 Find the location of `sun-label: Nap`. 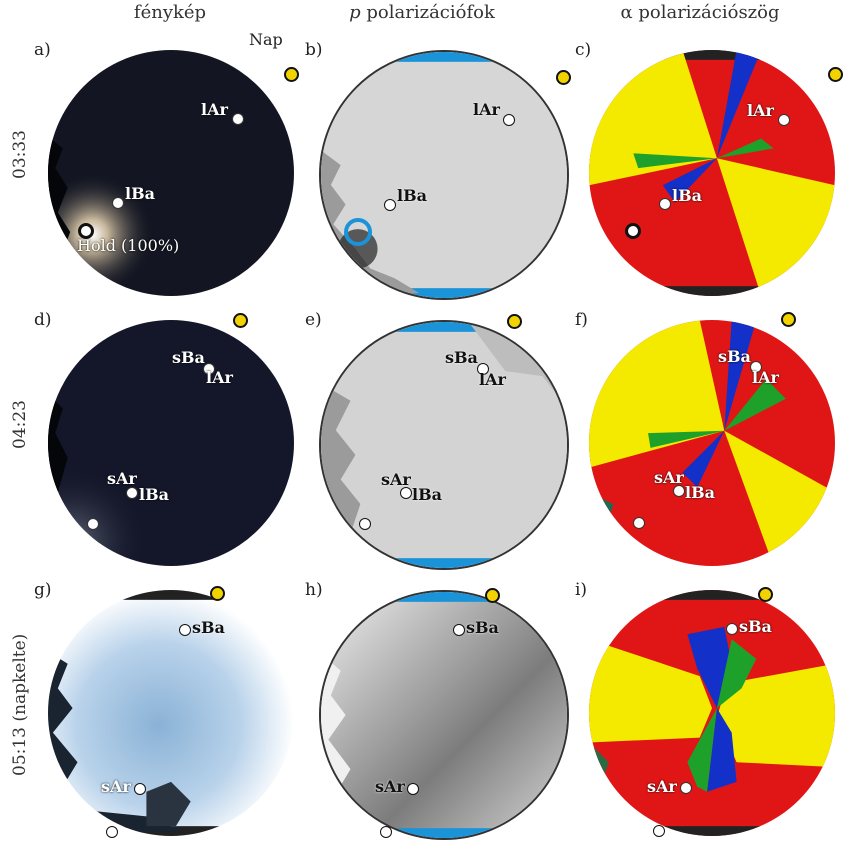

sun-label: Nap is located at coordinates (266, 39).